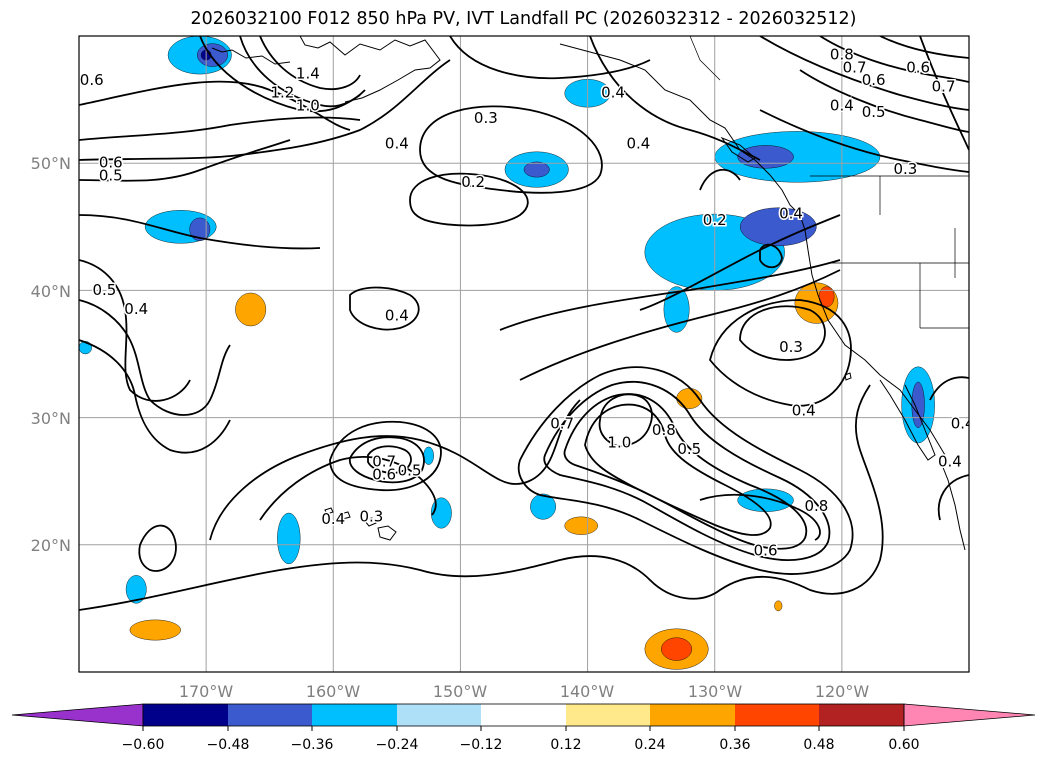  What do you see at coordinates (143, 745) in the screenshot?
I see `colorbar-tick-label: −0.60` at bounding box center [143, 745].